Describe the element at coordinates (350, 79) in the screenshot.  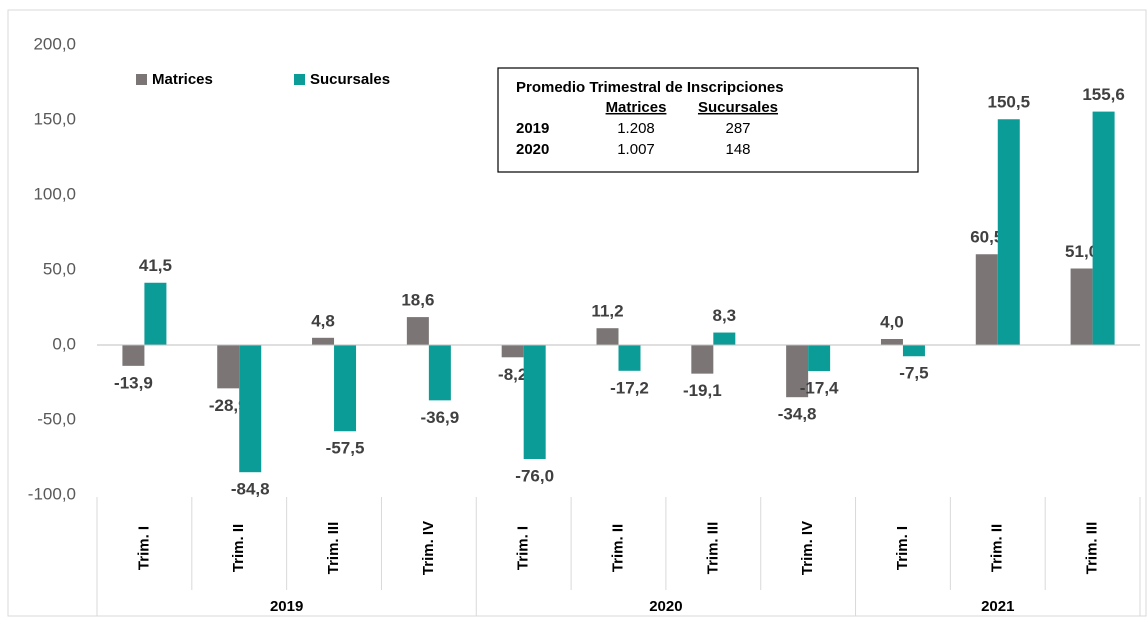
I see `legend-label: Sucursales` at that location.